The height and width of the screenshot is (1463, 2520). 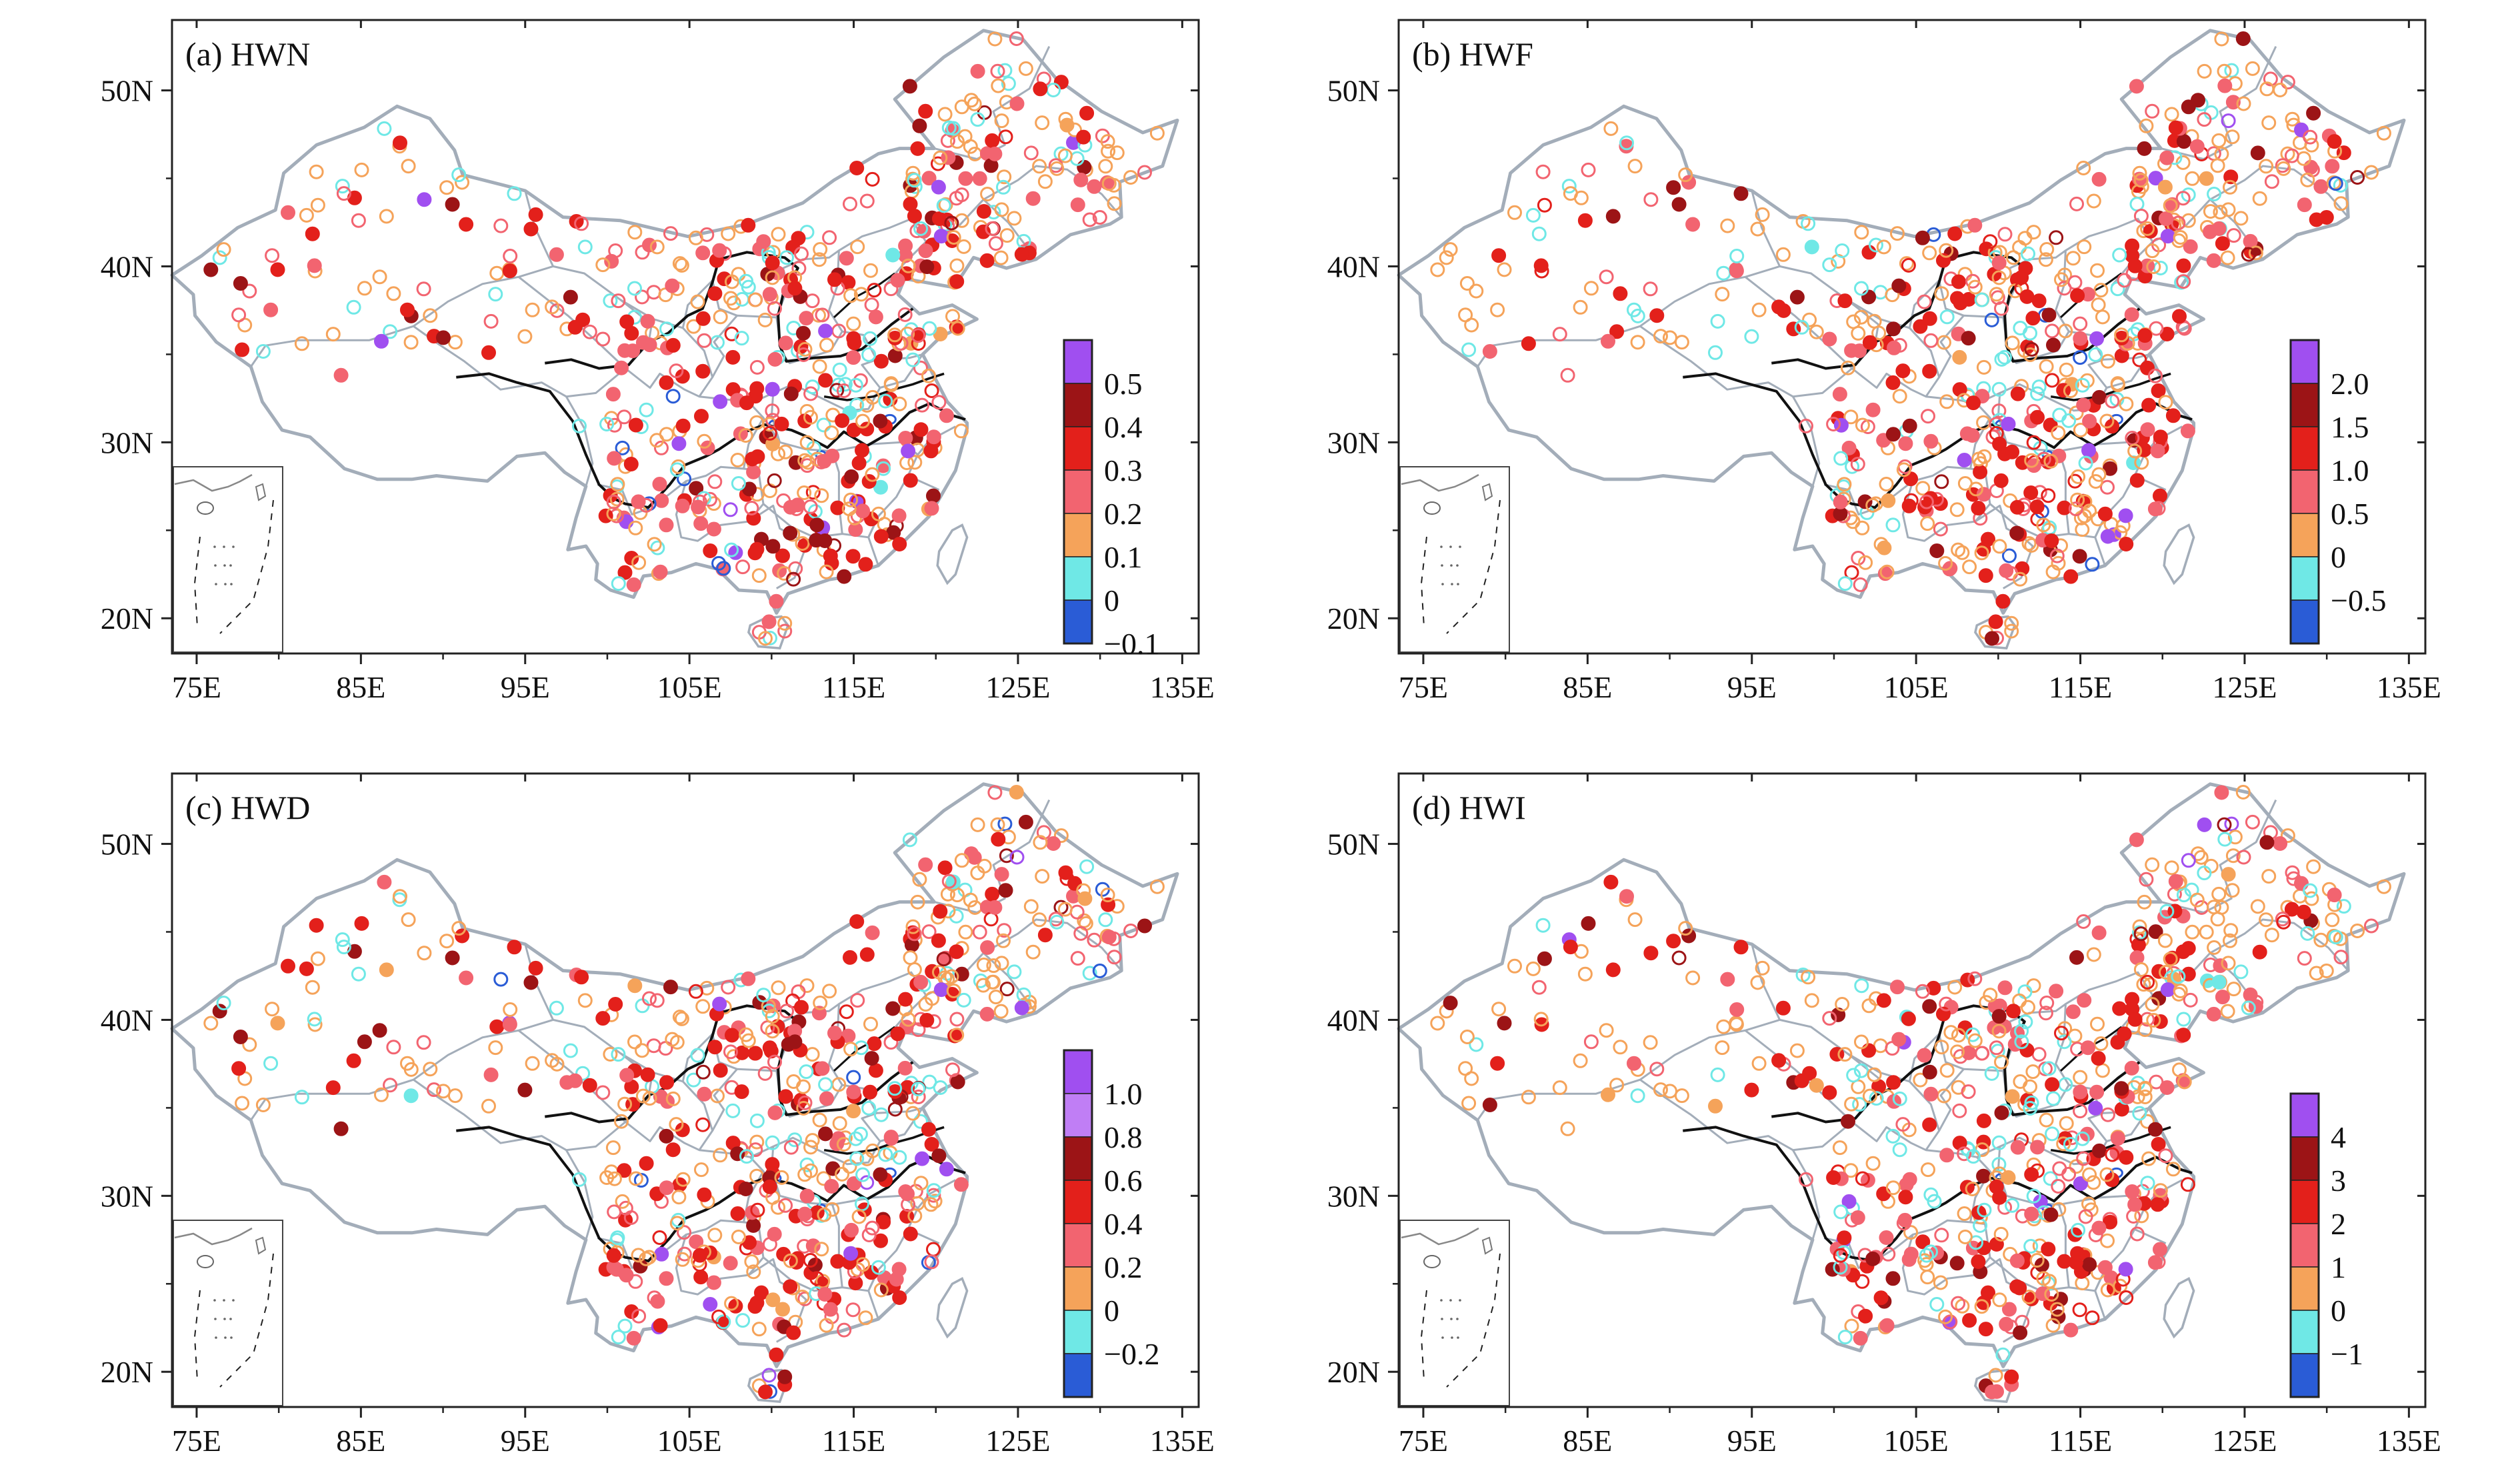 What do you see at coordinates (411, 1096) in the screenshot?
I see `station-cyan-filled` at bounding box center [411, 1096].